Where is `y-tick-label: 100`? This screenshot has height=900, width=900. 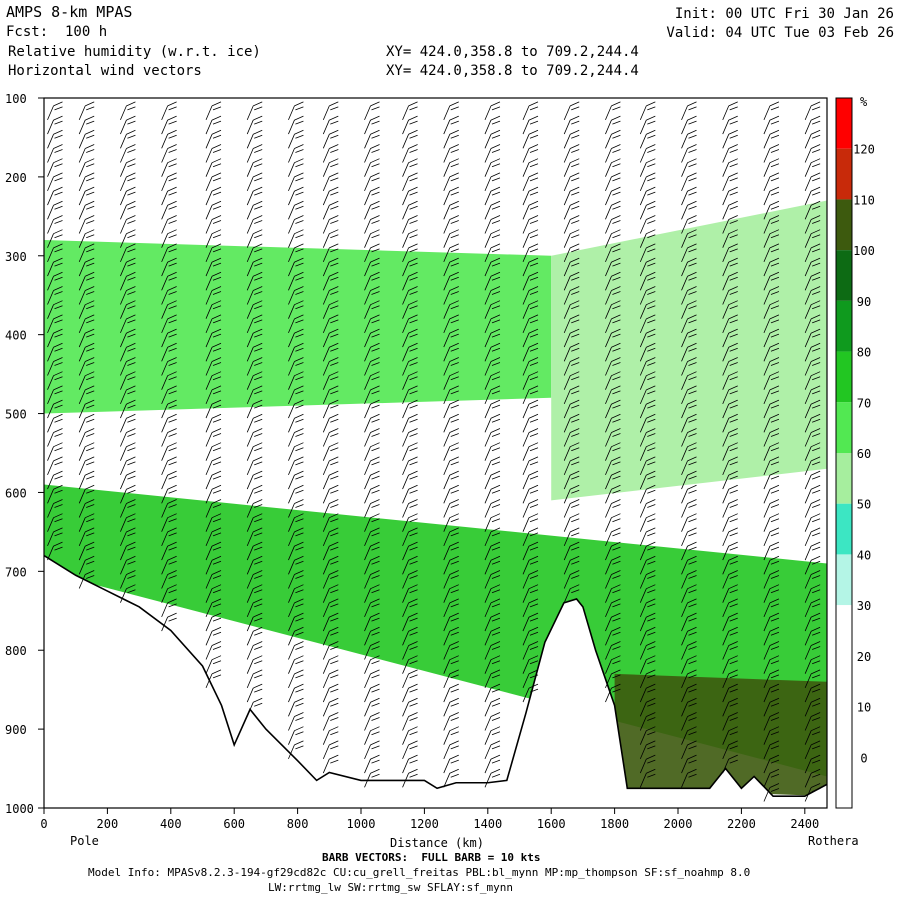 y-tick-label: 100 is located at coordinates (16, 99).